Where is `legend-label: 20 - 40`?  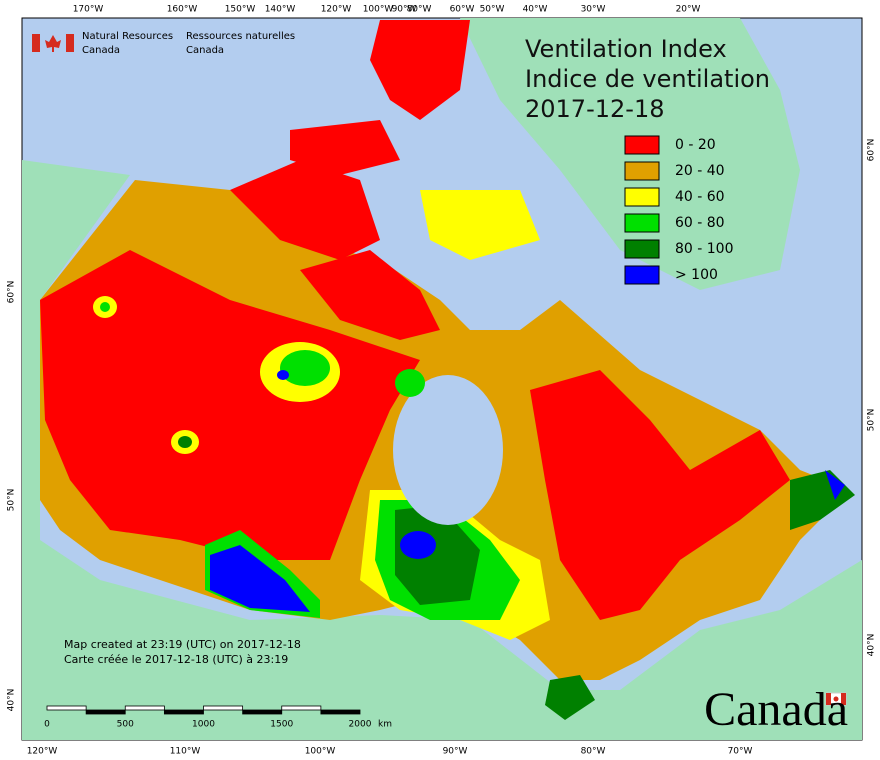 legend-label: 20 - 40 is located at coordinates (700, 171).